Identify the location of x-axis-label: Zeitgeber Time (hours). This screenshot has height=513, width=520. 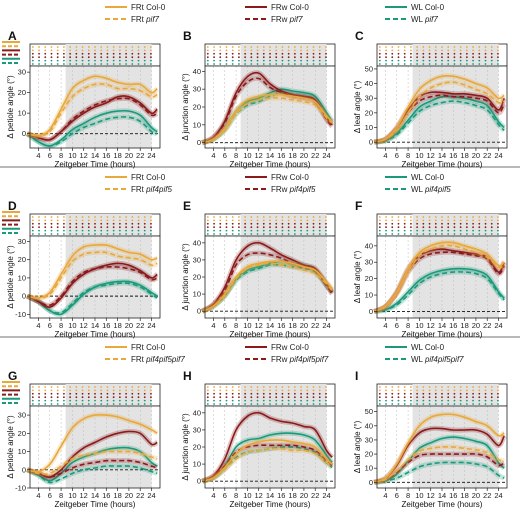
(442, 164).